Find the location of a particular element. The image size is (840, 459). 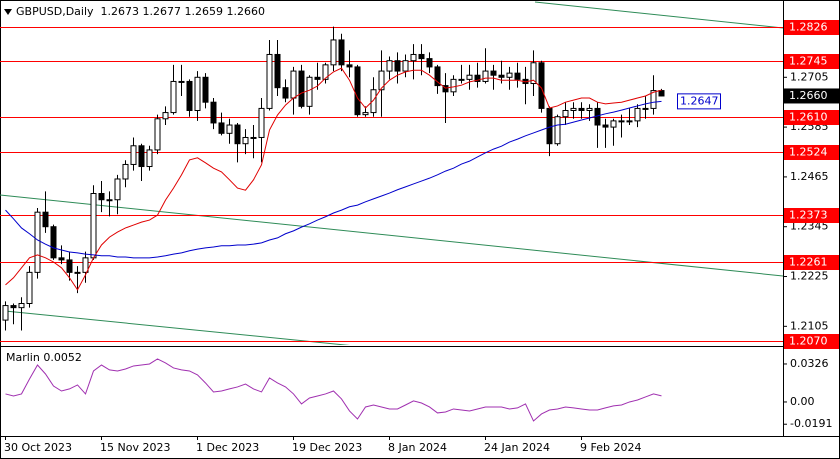

osc-y-tick-label: 0.00 is located at coordinates (802, 401).